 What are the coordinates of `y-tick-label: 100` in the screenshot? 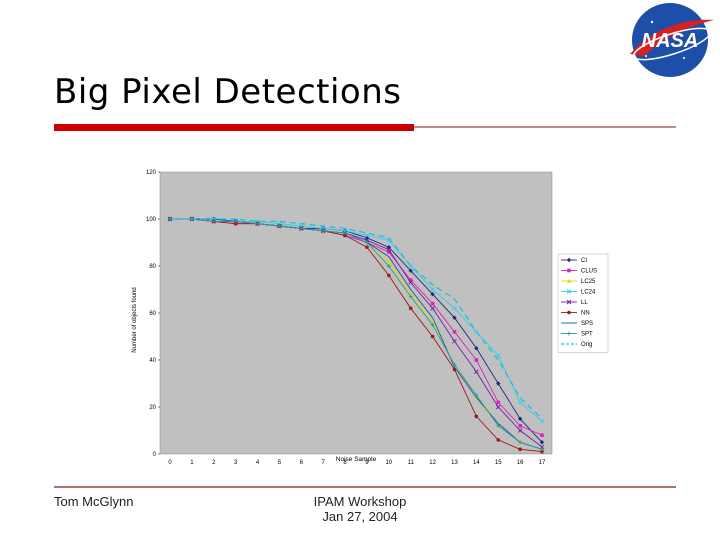 It's located at (151, 220).